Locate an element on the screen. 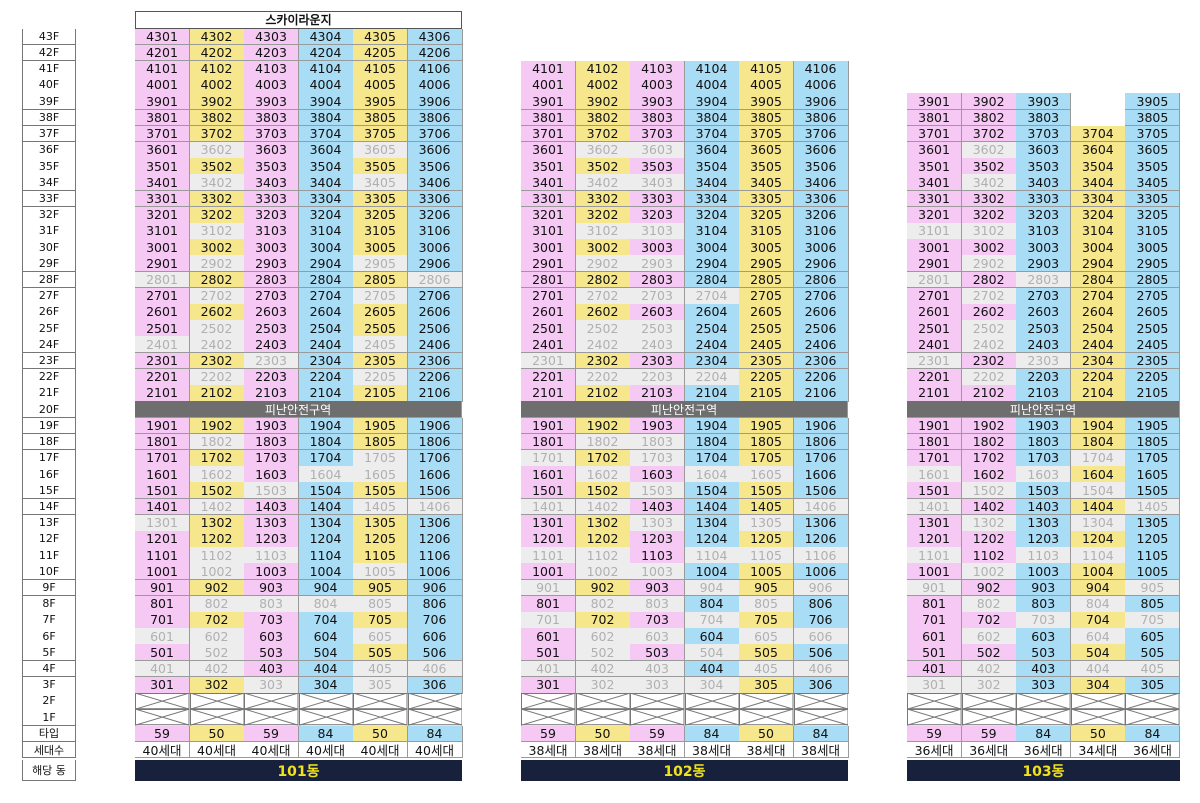  unit-cell: 1904 is located at coordinates (712, 426).